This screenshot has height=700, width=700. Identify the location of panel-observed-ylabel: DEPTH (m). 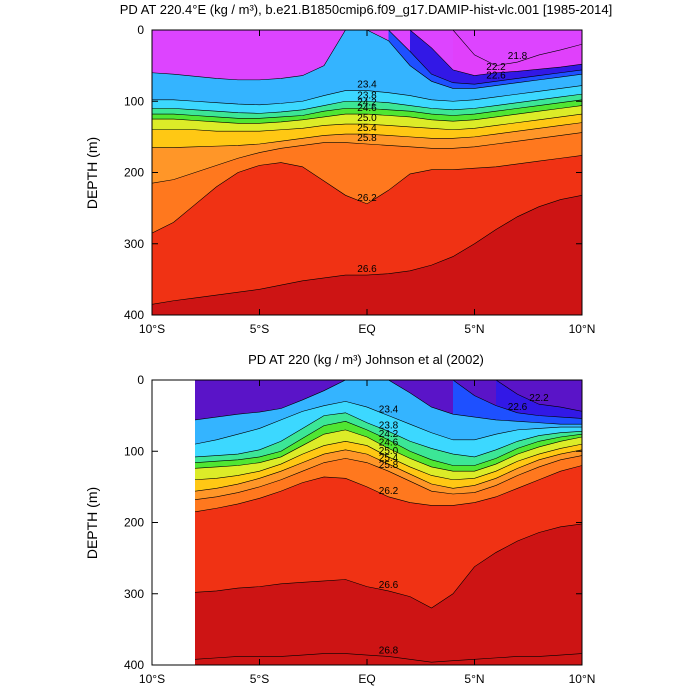
(92, 523).